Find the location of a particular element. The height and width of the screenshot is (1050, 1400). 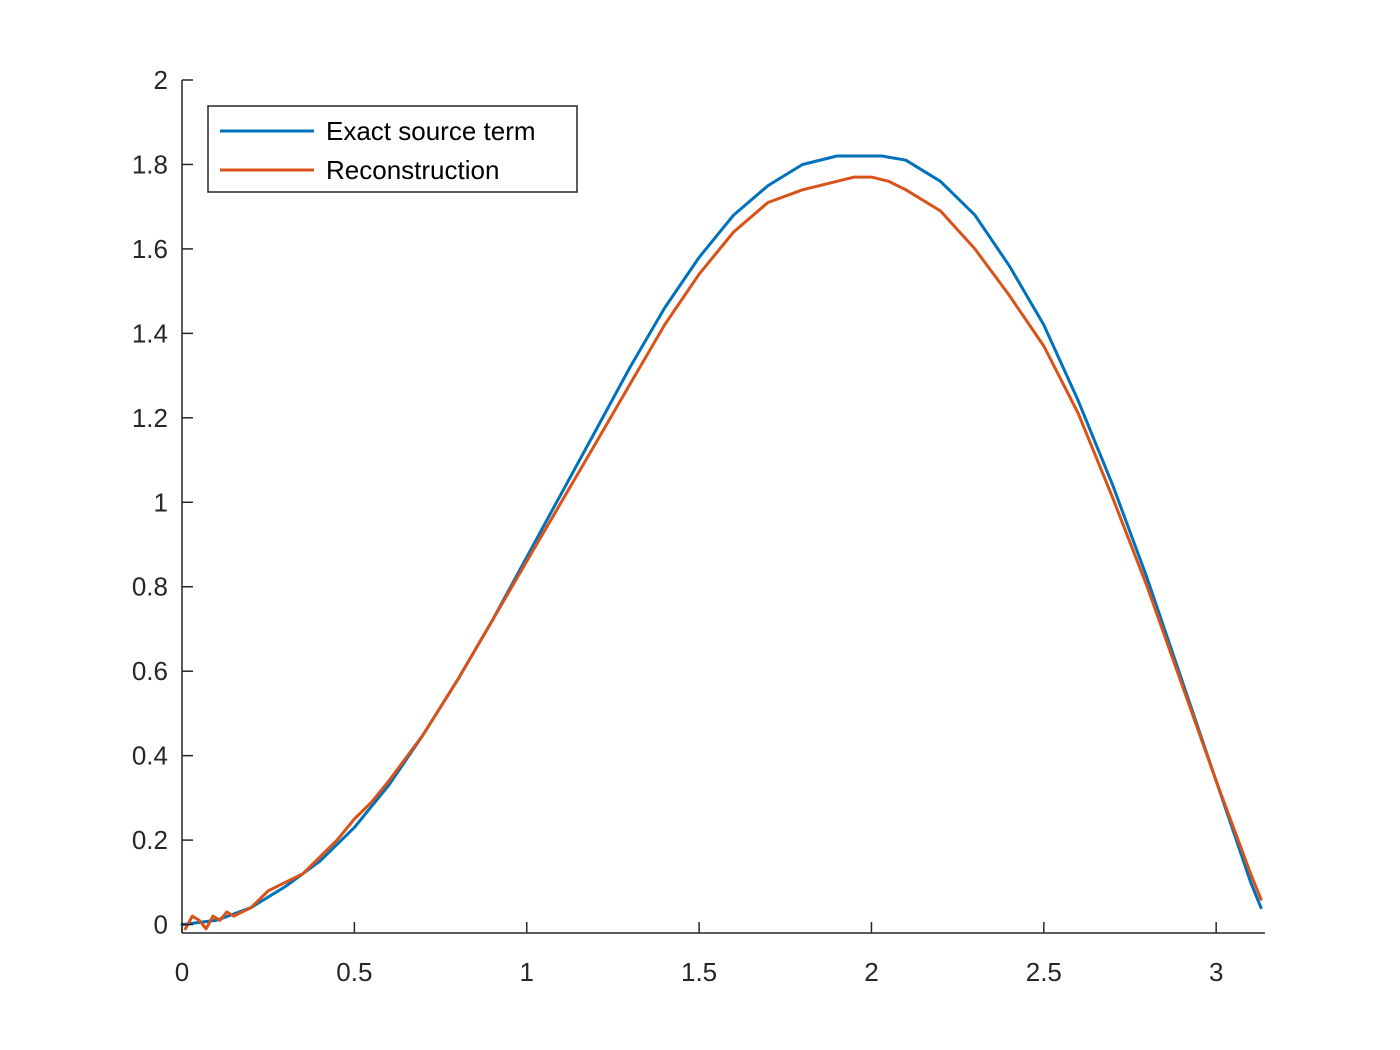

y-tick-label: 0.6 is located at coordinates (150, 671).